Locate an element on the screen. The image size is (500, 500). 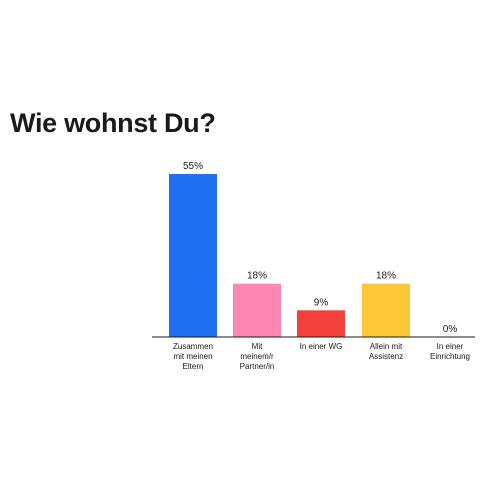
category-label-1: Zusammen mit meinen Eltern is located at coordinates (193, 356).